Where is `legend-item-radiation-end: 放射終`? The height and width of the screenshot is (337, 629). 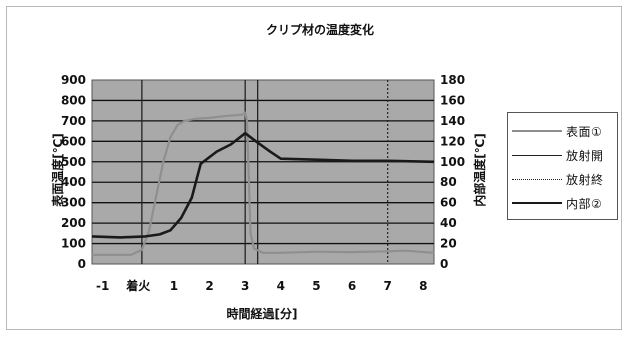
legend-item-radiation-end: 放射終 is located at coordinates (562, 179).